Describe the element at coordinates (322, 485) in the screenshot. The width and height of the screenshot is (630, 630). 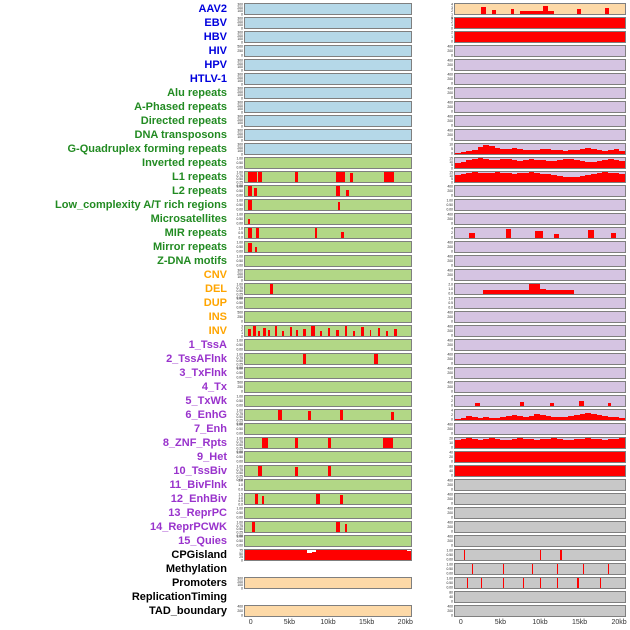
I see `track-left: 2.0 1.0 0.0` at that location.